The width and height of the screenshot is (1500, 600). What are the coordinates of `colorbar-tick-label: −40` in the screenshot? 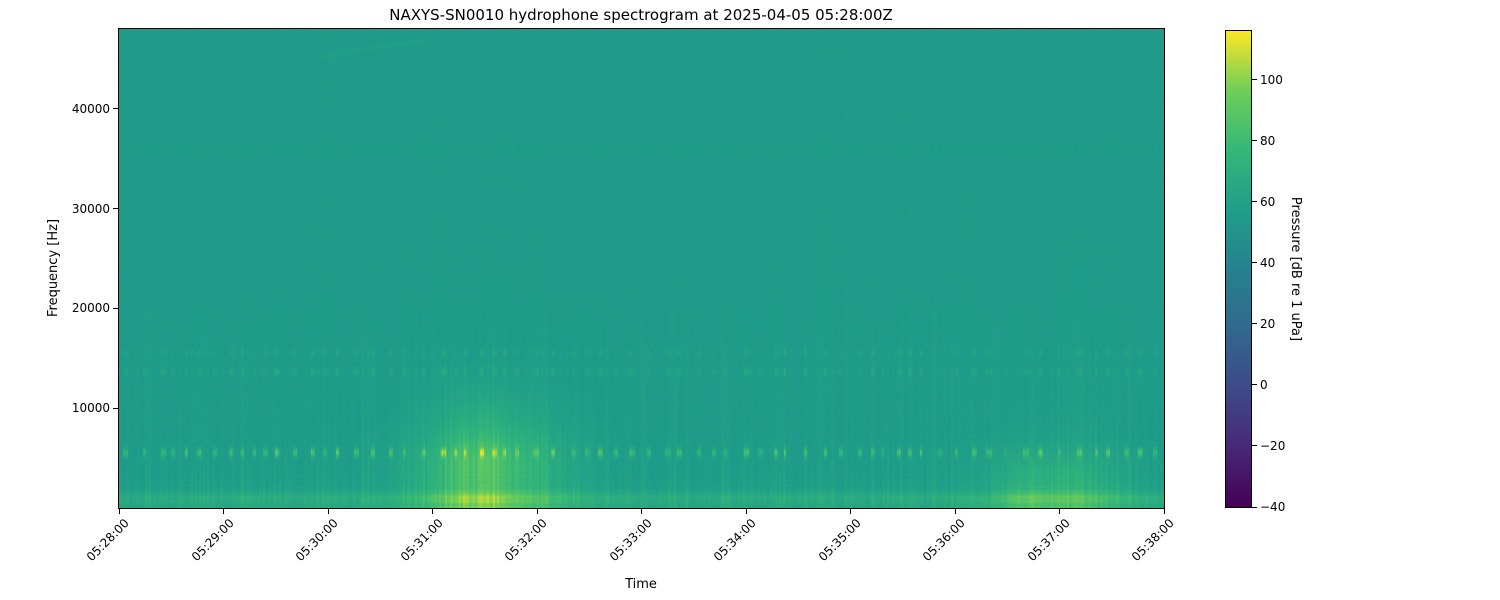 It's located at (1273, 507).